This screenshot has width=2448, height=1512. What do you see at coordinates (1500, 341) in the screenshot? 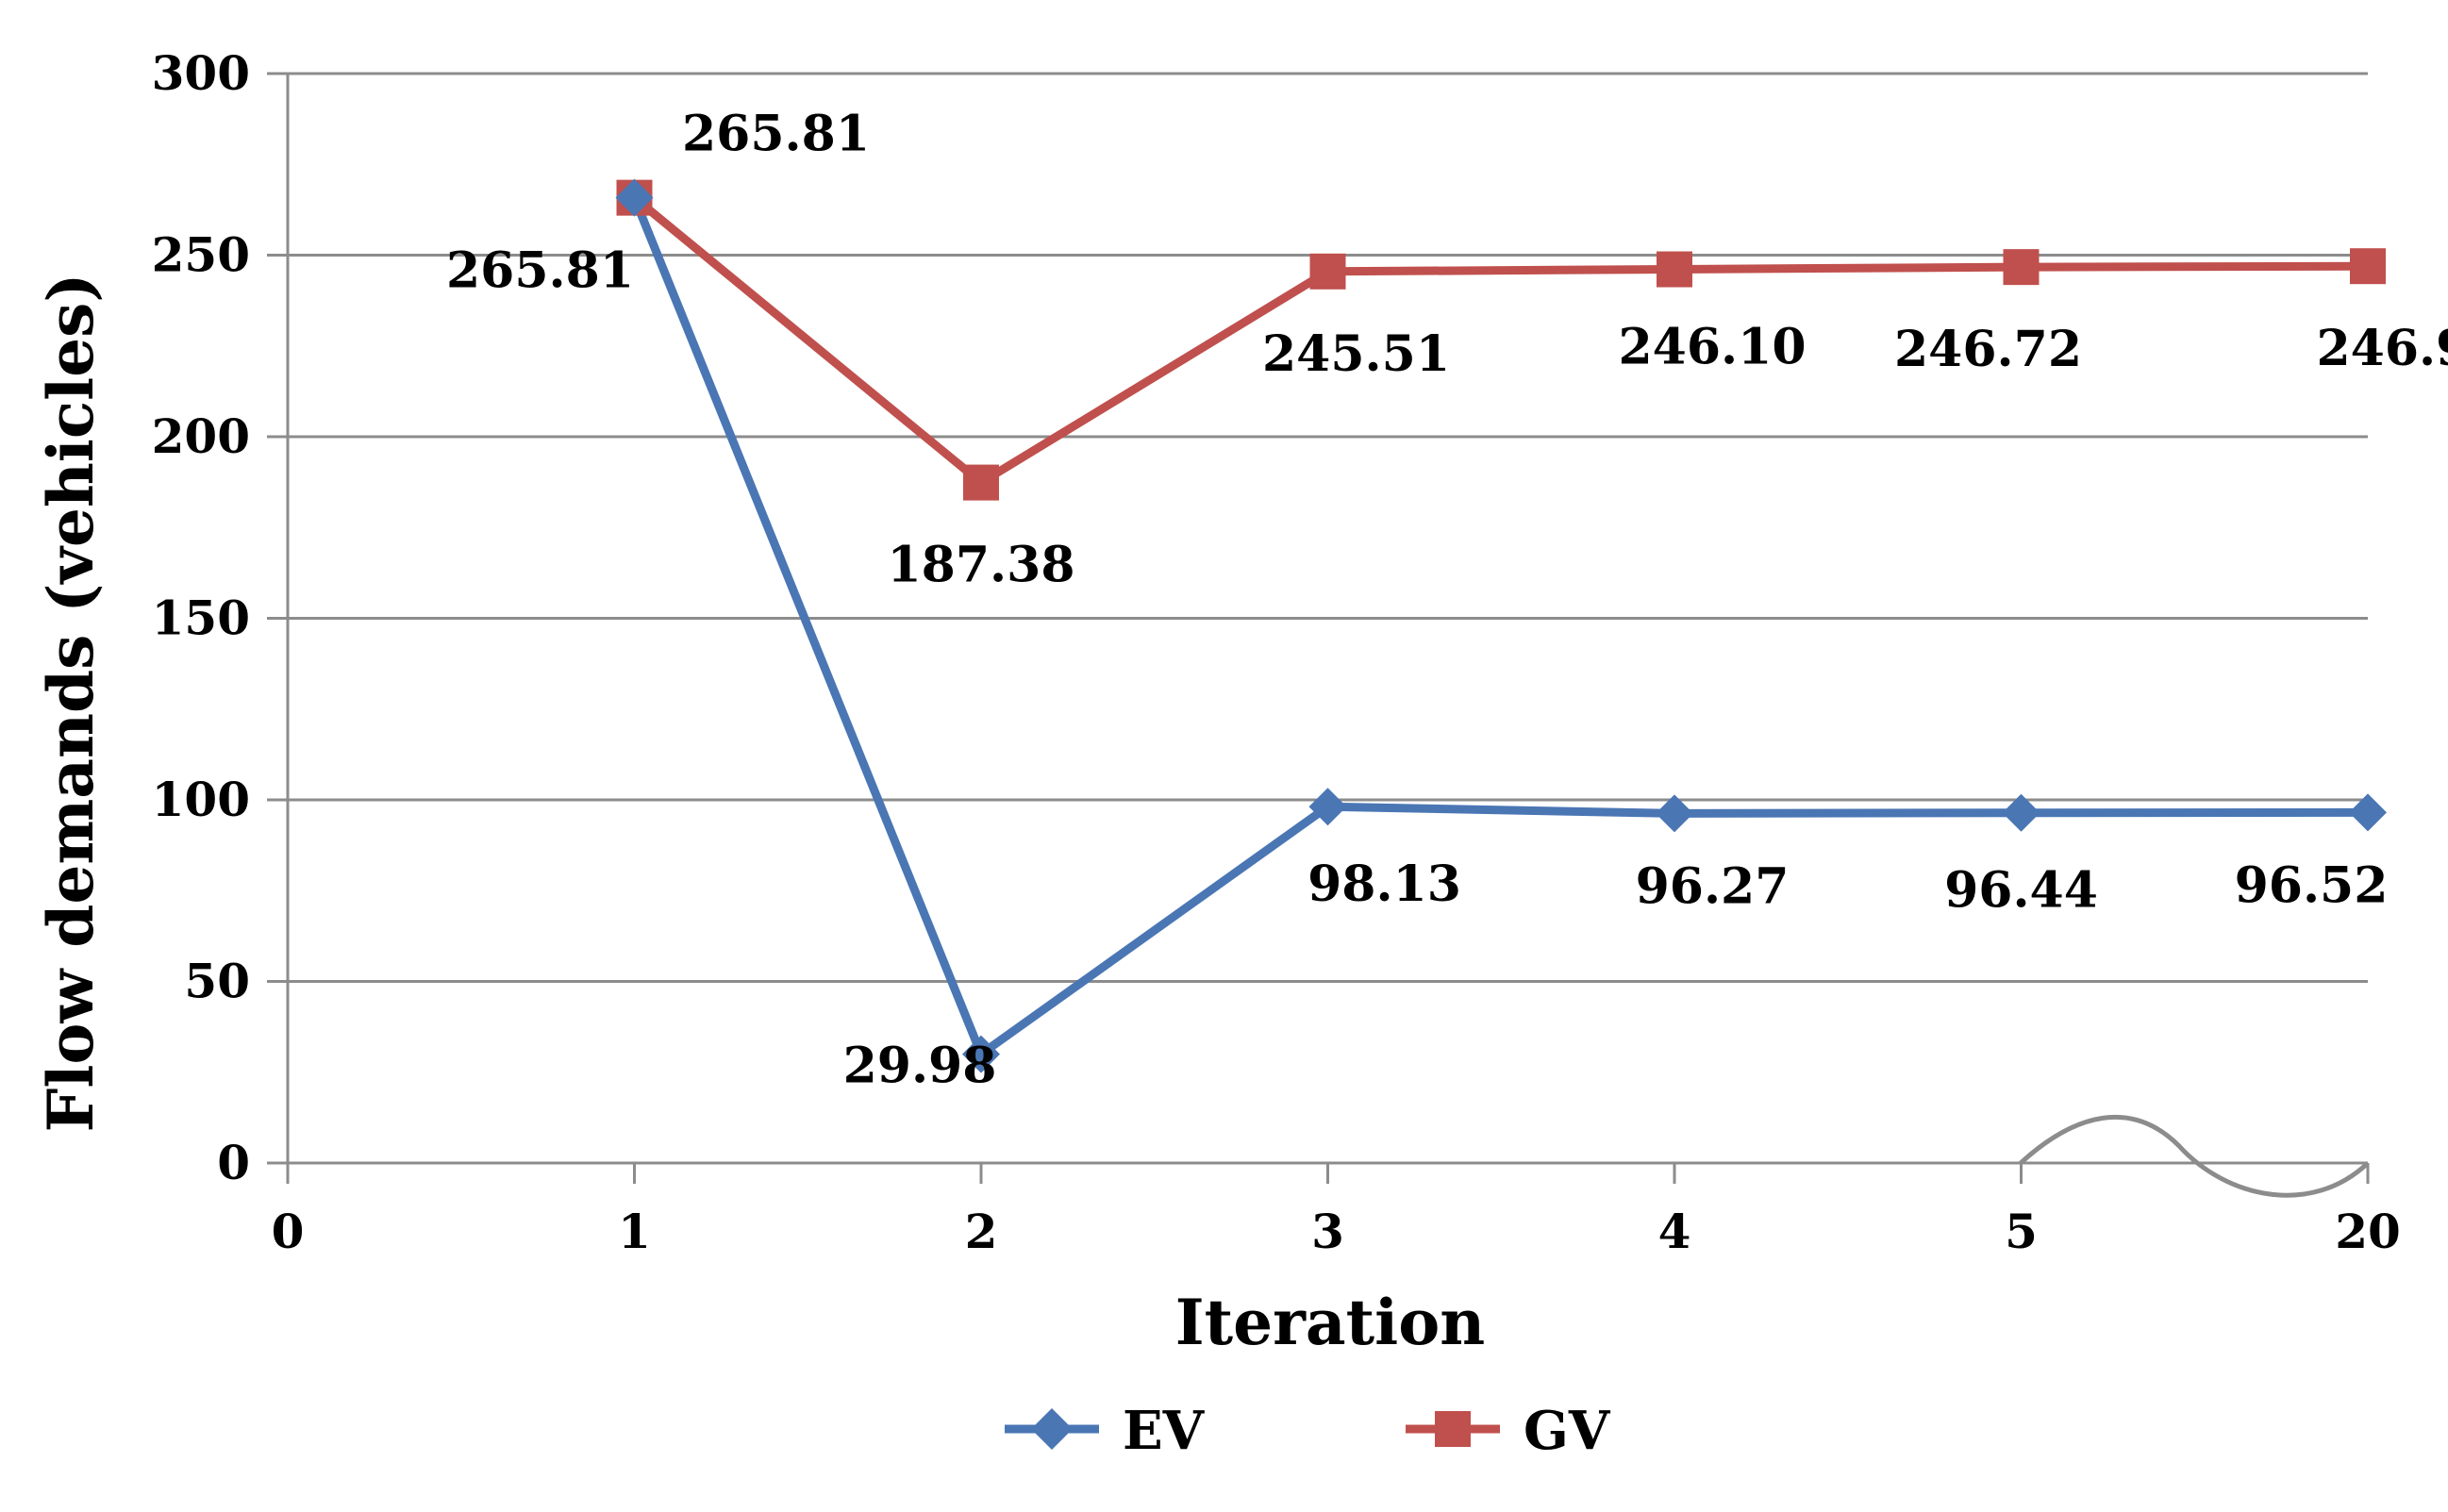
I see `series-gv-line` at bounding box center [1500, 341].